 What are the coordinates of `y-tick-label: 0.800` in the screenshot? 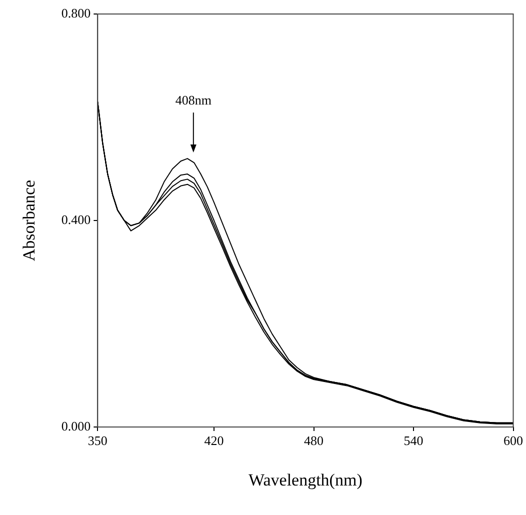 It's located at (76, 12).